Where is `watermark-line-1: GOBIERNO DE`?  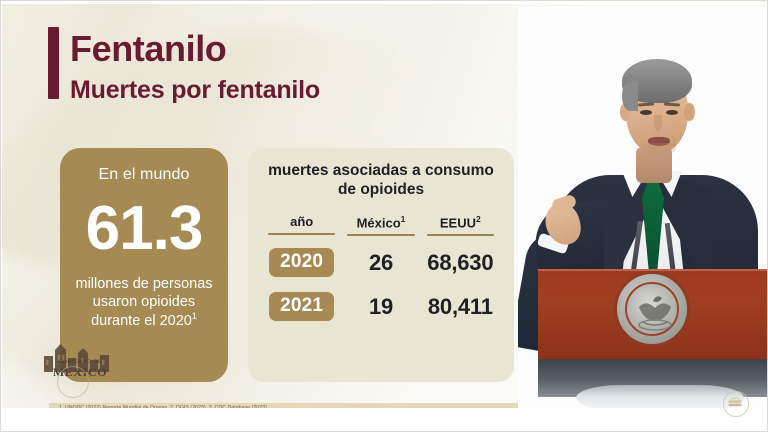 watermark-line-1: GOBIERNO DE is located at coordinates (80, 362).